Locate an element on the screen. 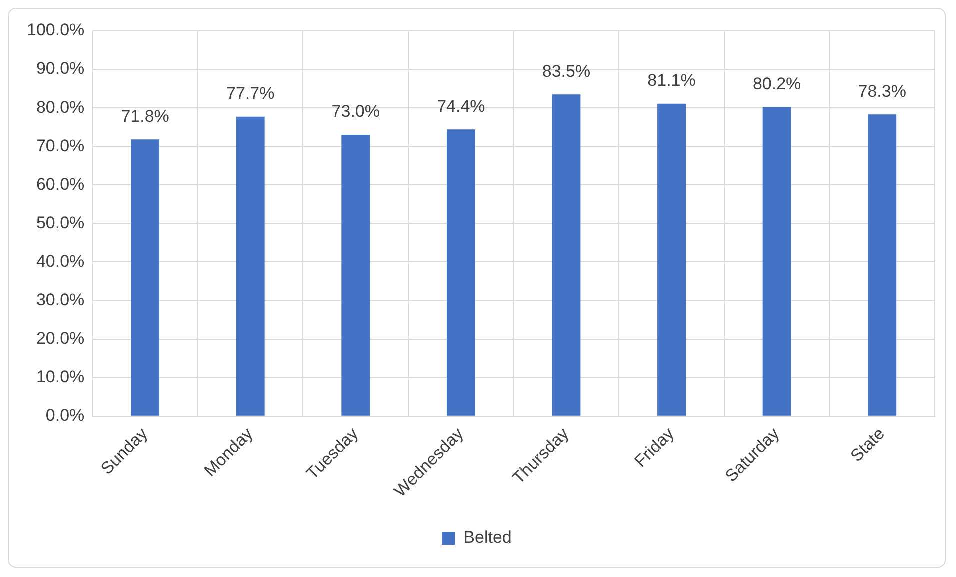 The height and width of the screenshot is (577, 956). data-label: 77.7% is located at coordinates (250, 94).